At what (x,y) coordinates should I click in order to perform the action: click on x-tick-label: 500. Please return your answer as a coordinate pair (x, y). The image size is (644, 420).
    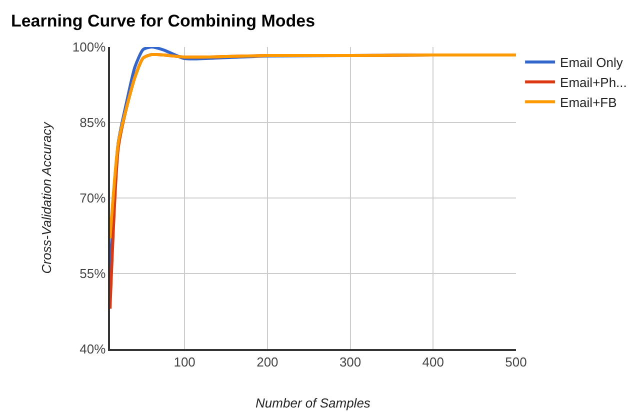
    Looking at the image, I should click on (516, 362).